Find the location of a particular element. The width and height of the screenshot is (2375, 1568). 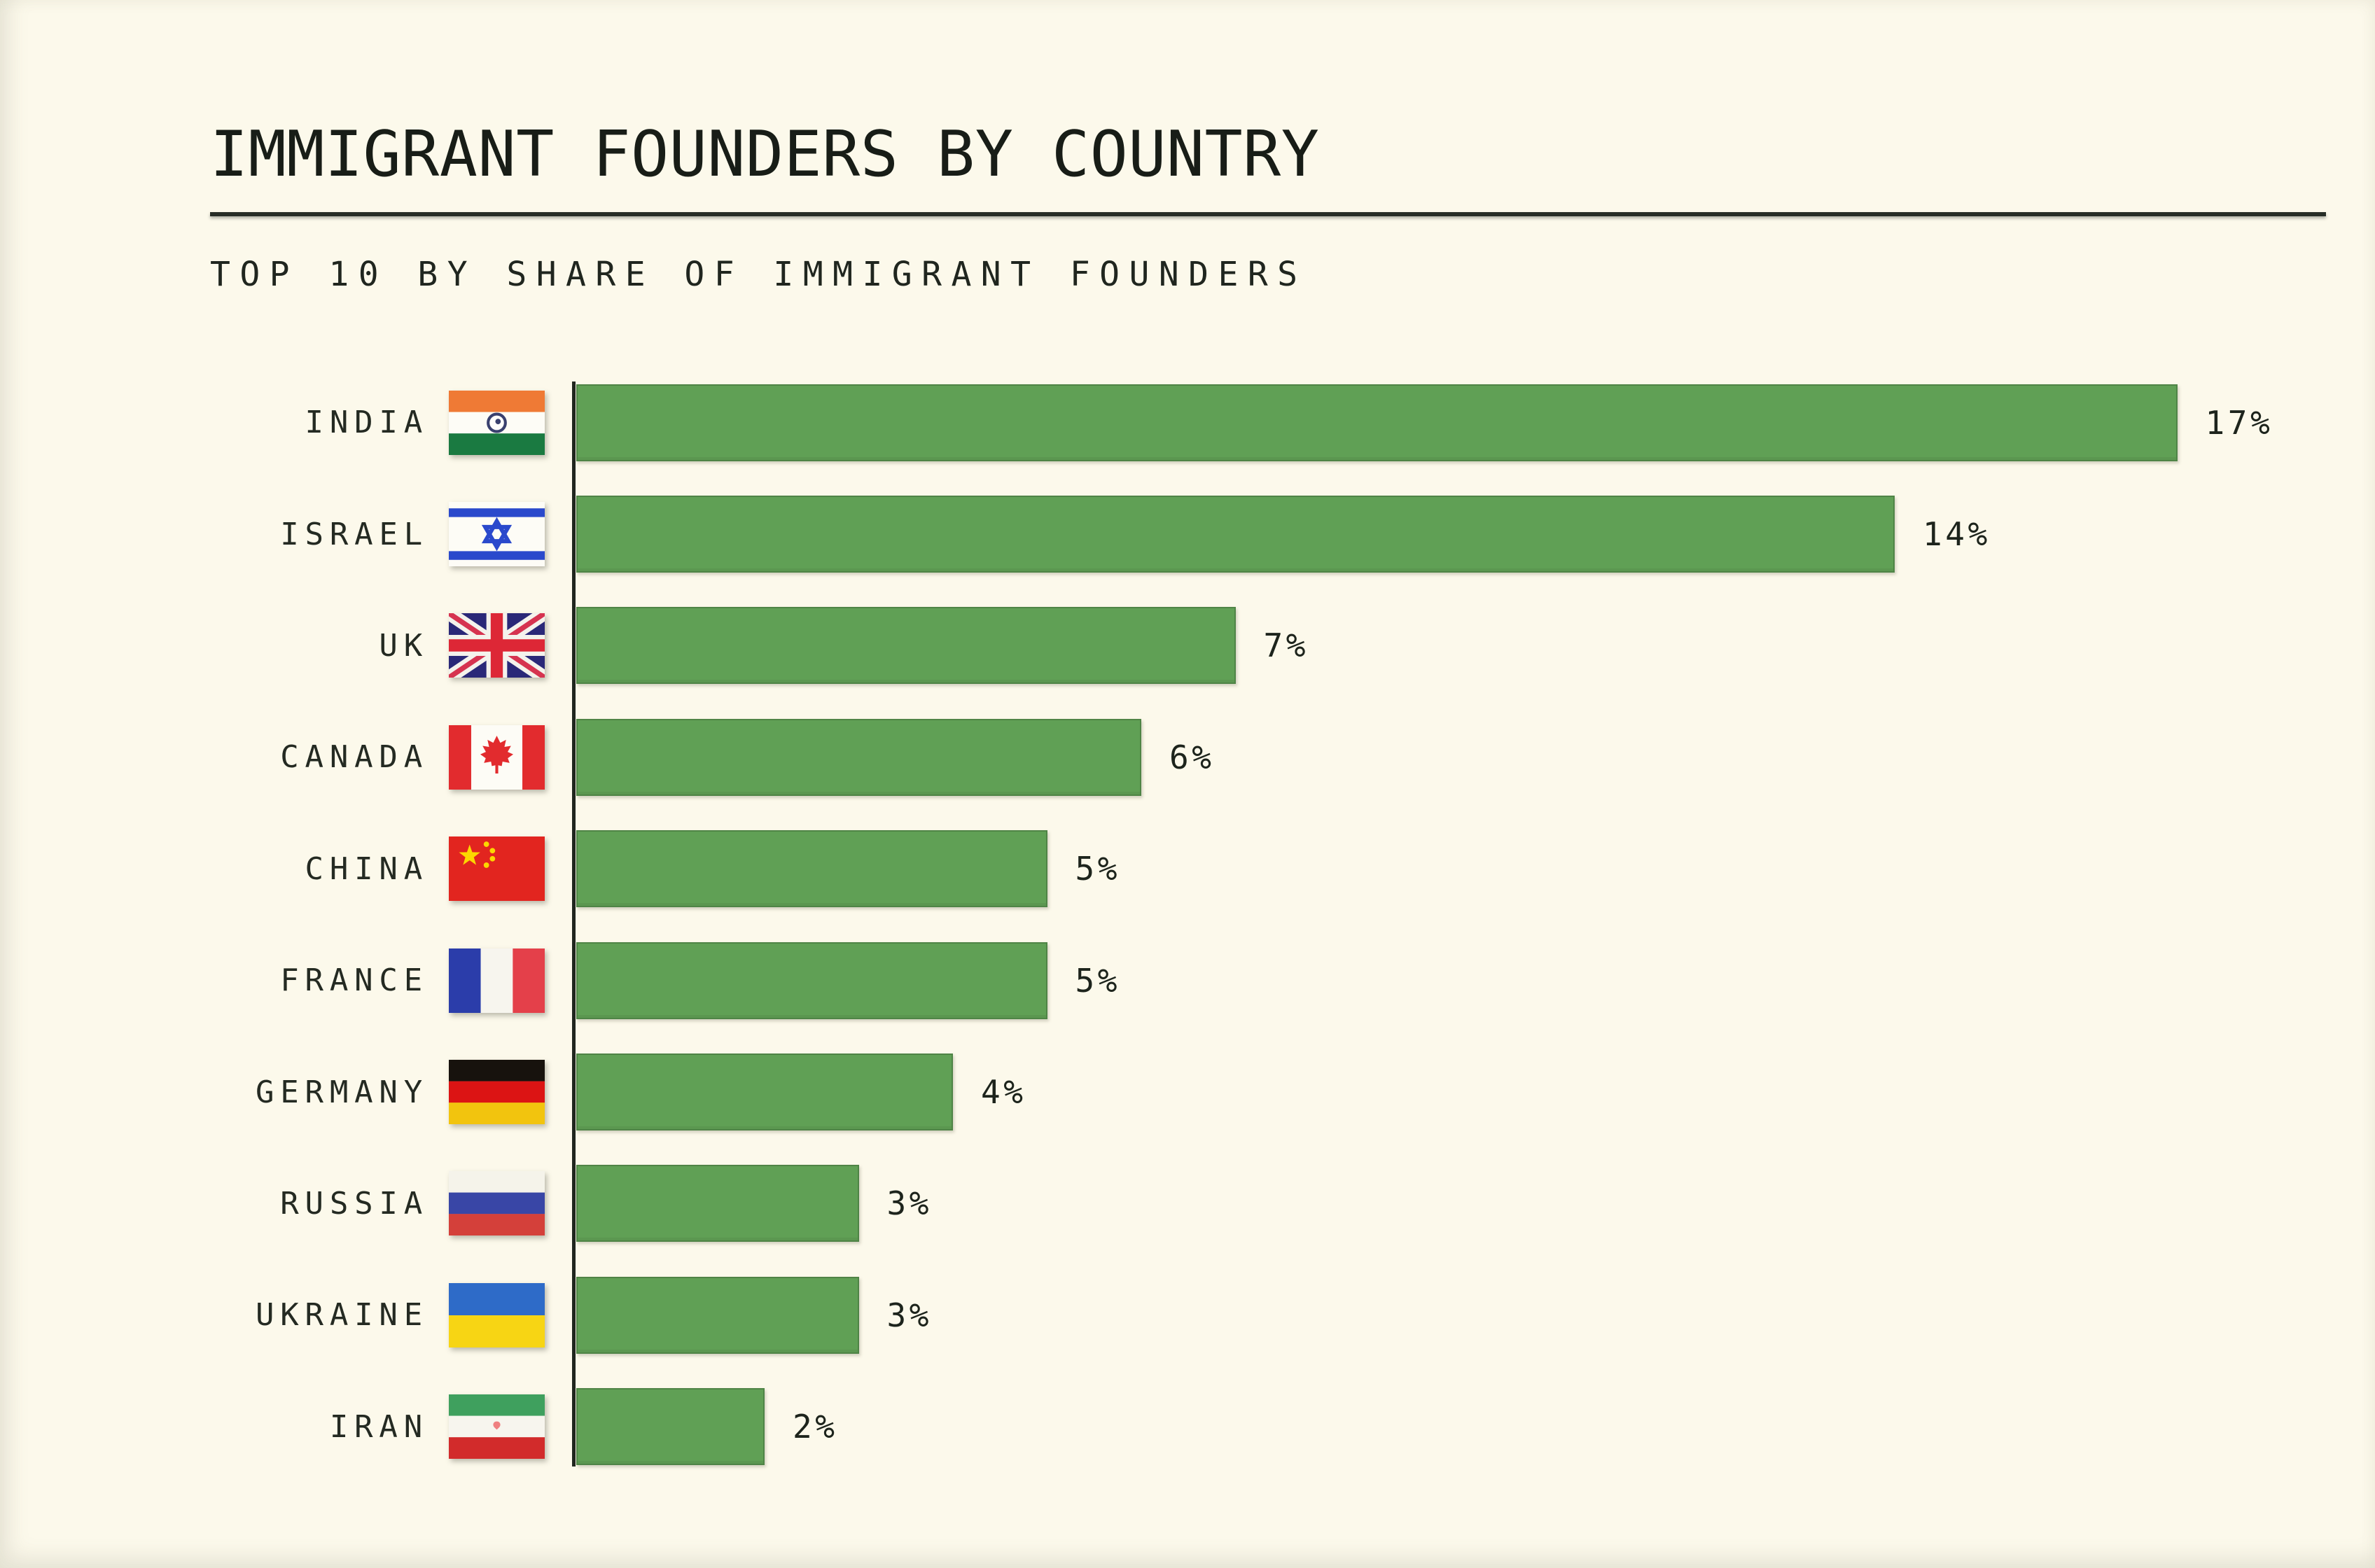

country-label-iran: IRAN is located at coordinates (379, 1426).